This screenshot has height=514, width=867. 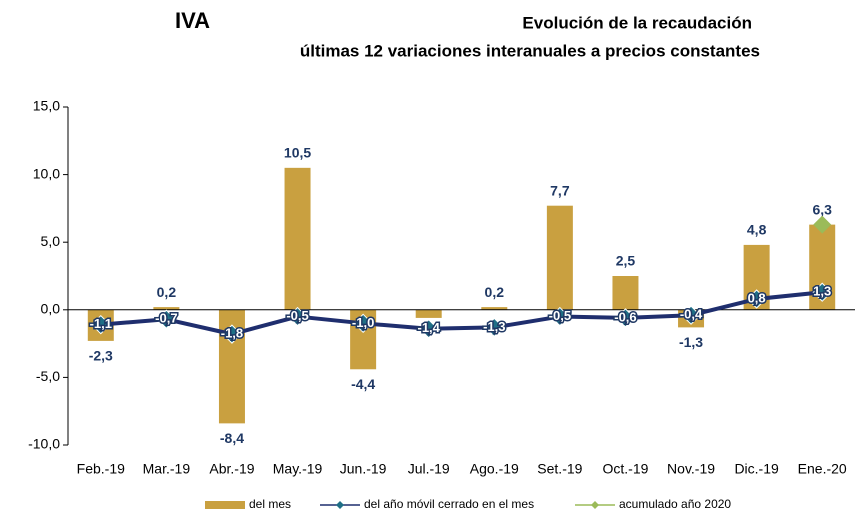 I want to click on y-tick-label: -5,0, so click(x=48, y=376).